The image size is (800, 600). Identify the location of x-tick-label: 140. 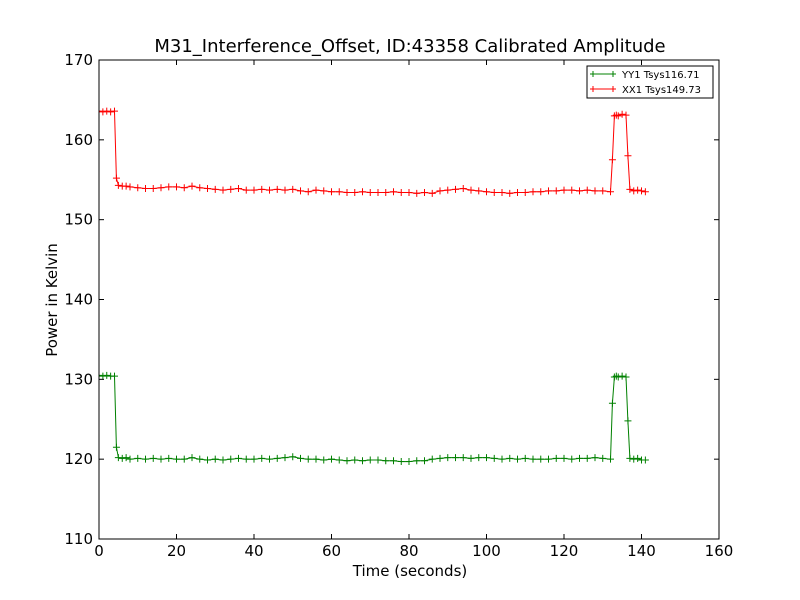
(641, 551).